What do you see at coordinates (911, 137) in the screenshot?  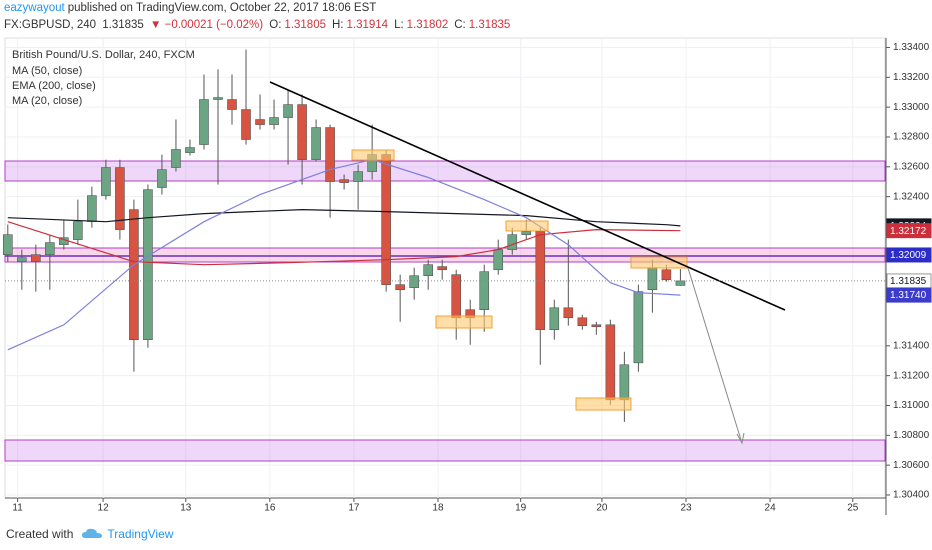 I see `y-tick-label: 1.32800` at bounding box center [911, 137].